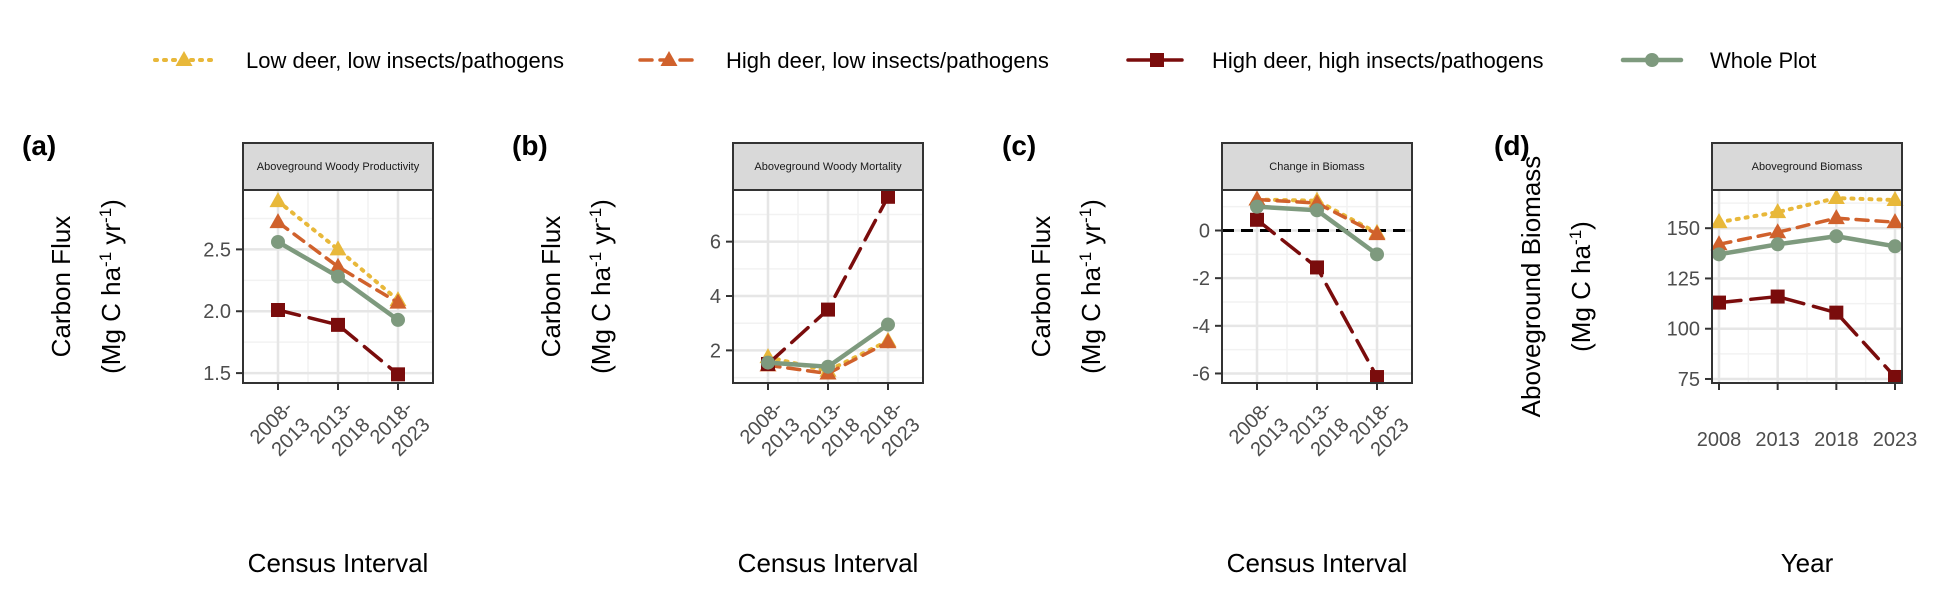 This screenshot has height=600, width=1950. I want to click on legend-label: Whole Plot, so click(1763, 60).